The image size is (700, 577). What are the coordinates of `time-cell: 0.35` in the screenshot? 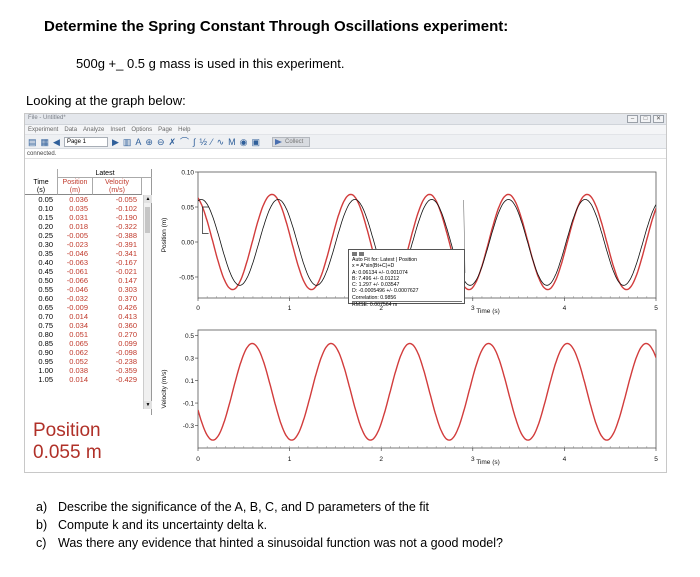 It's located at (45, 253).